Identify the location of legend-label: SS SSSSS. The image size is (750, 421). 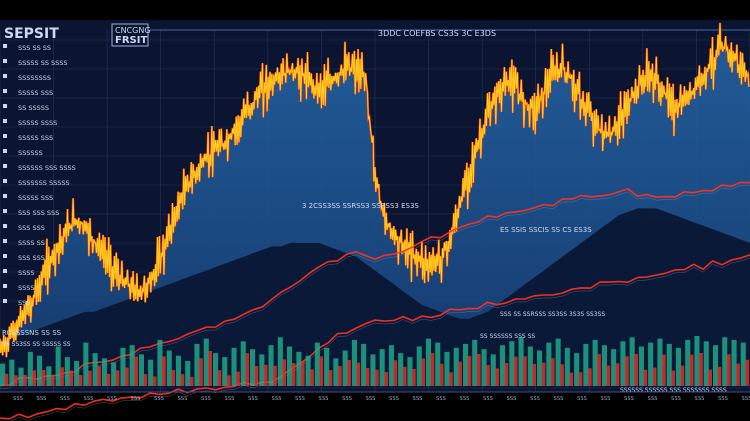
(33, 108).